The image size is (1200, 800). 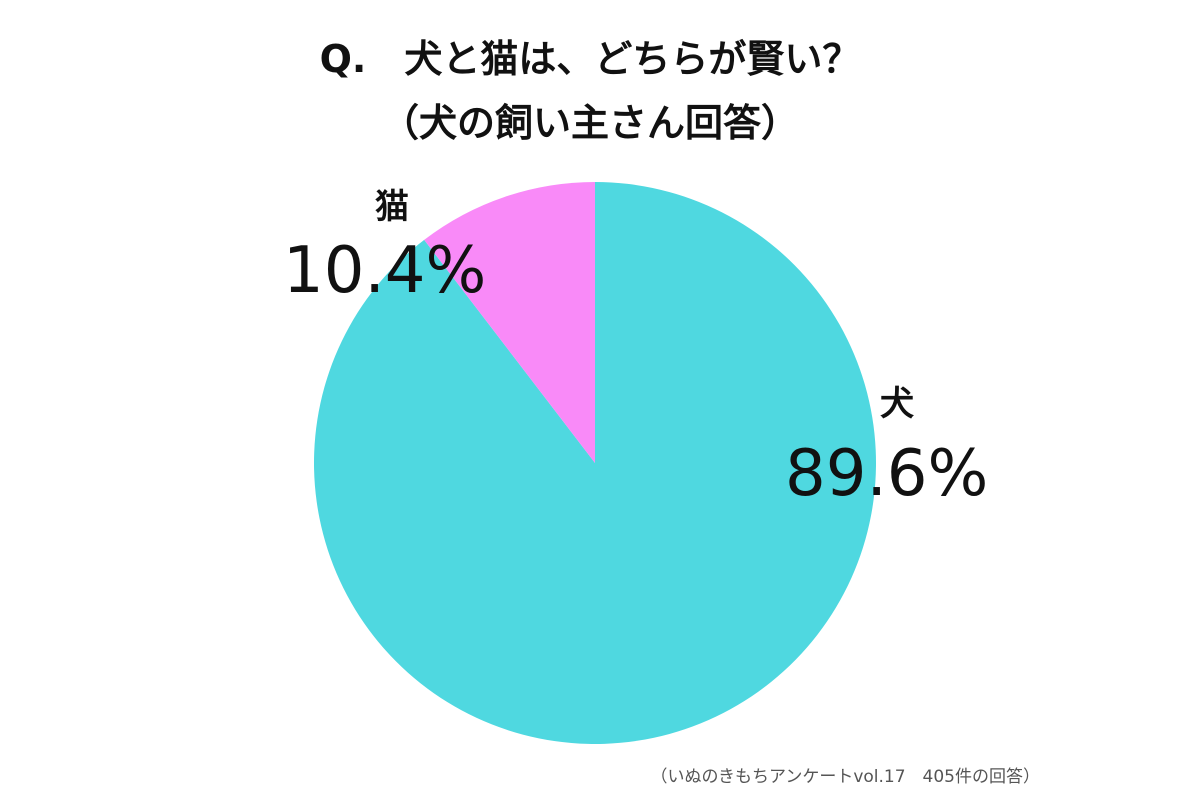 I want to click on chart-title: Q. 犬と猫は、どちらが賢い？, so click(x=590, y=59).